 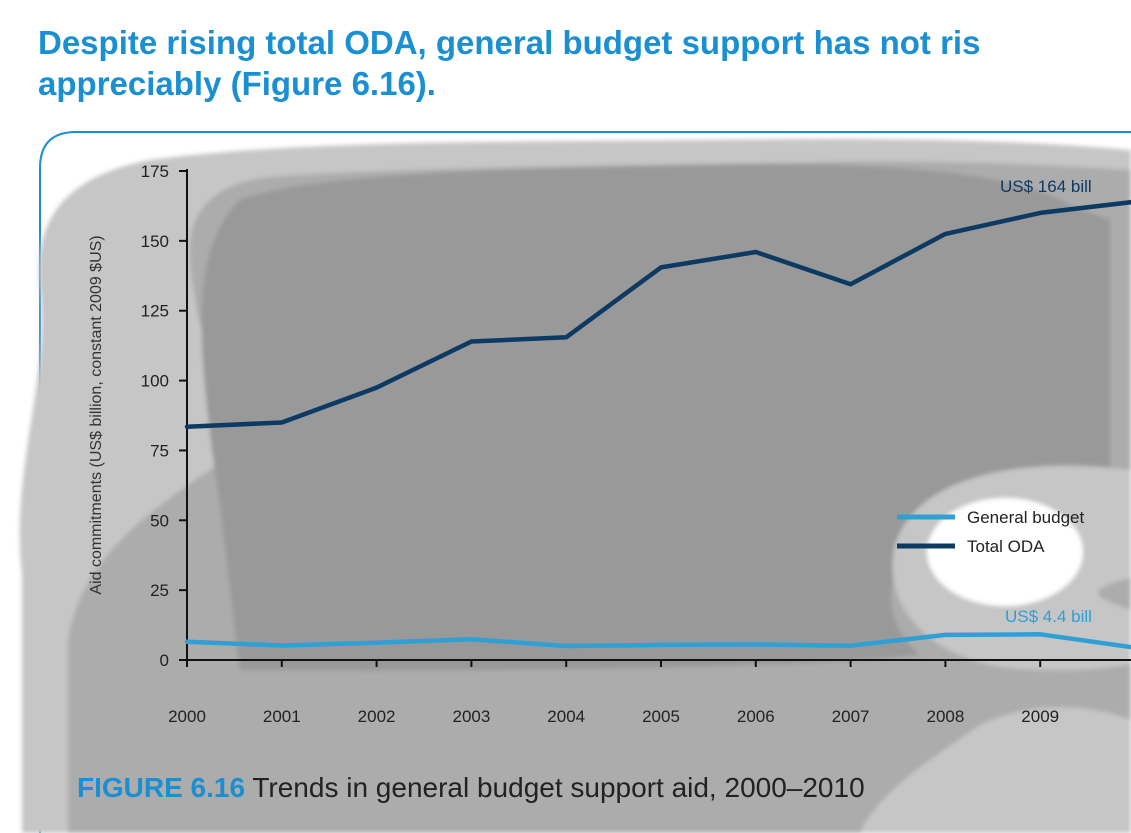 What do you see at coordinates (661, 716) in the screenshot?
I see `x-tick-label: 2005` at bounding box center [661, 716].